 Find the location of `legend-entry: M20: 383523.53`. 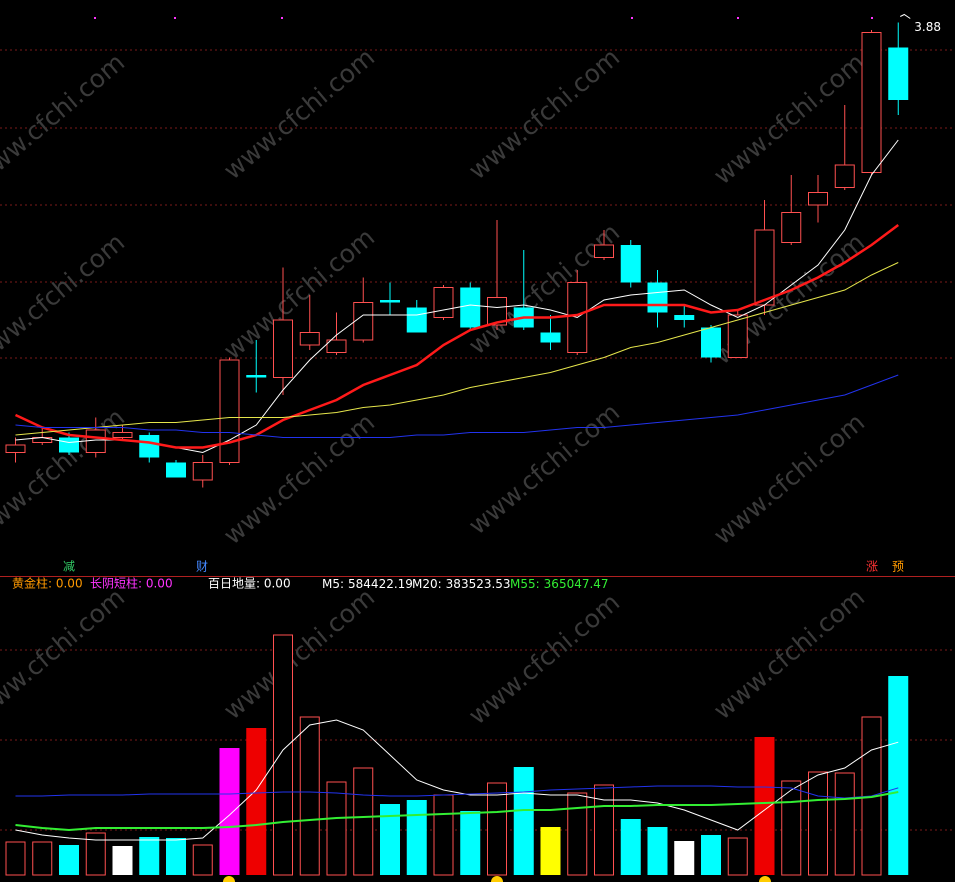

legend-entry: M20: 383523.53 is located at coordinates (461, 584).